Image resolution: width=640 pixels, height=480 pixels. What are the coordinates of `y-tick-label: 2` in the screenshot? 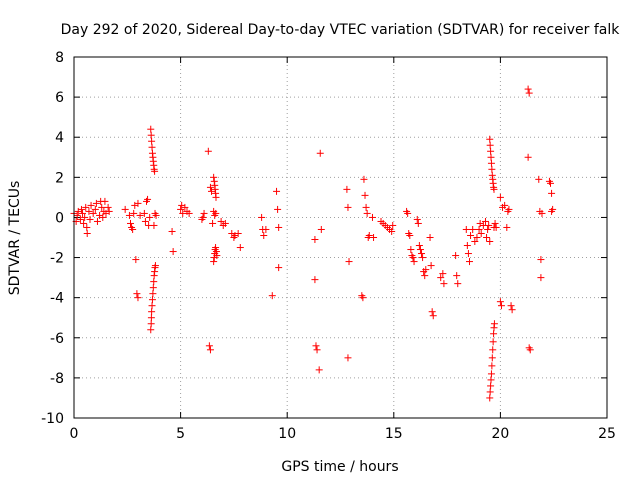 It's located at (59, 178).